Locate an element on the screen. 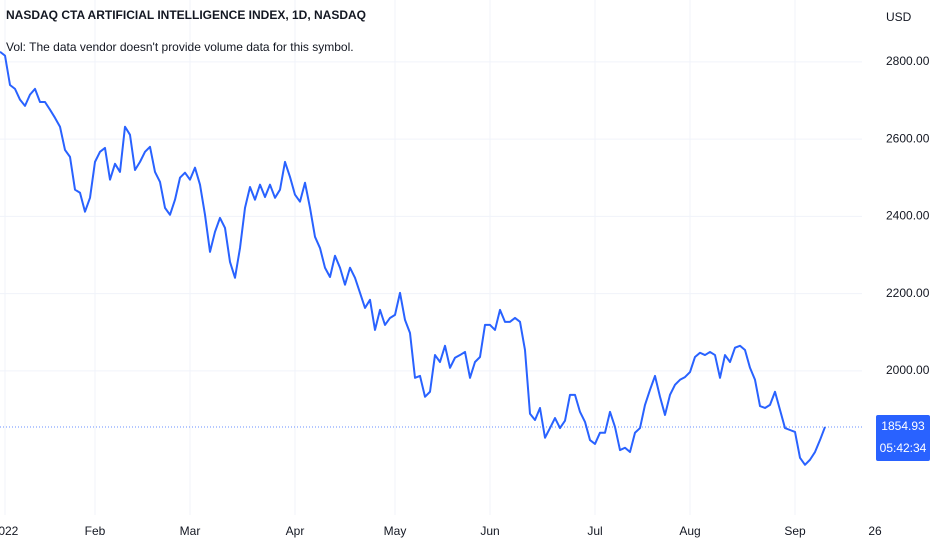 Image resolution: width=932 pixels, height=550 pixels. x-tick-label: Jun is located at coordinates (489, 531).